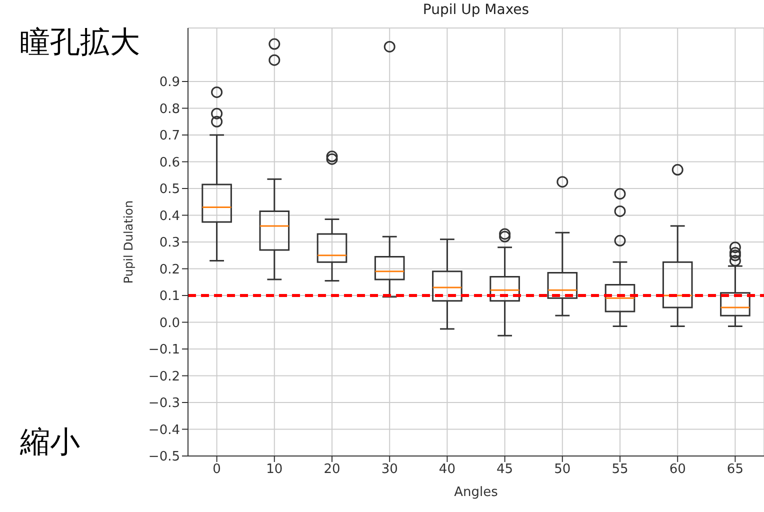  I want to click on text: 縮小, so click(50, 443).